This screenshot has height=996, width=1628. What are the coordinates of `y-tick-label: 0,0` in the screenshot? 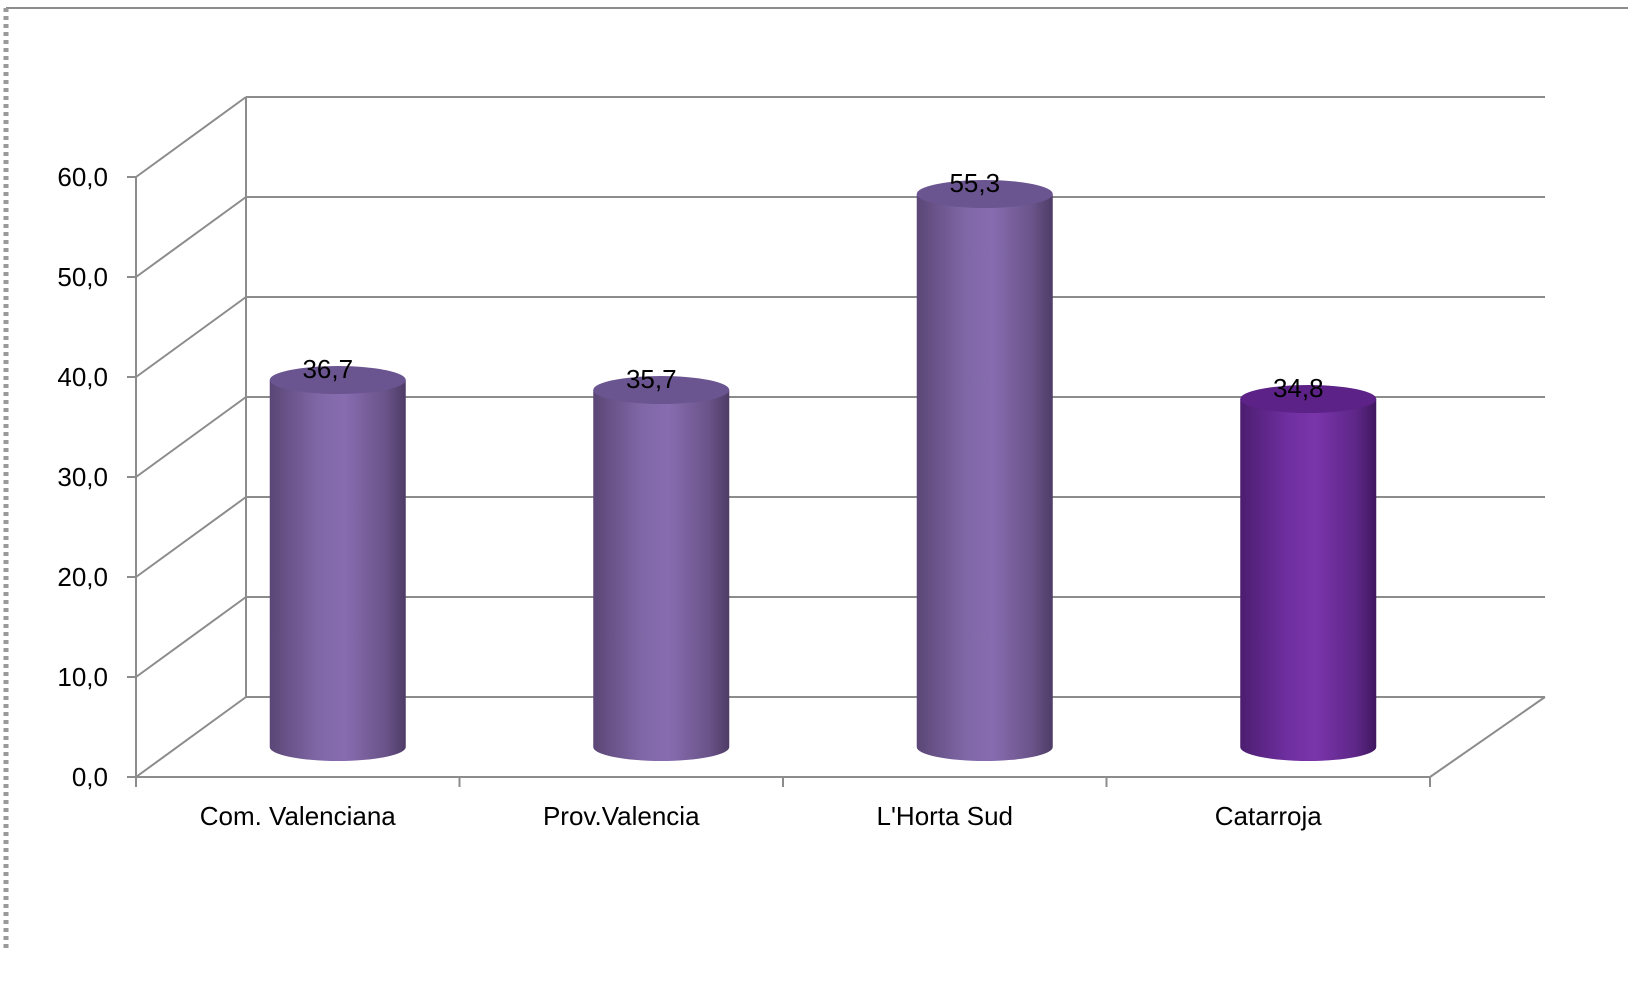 It's located at (90, 777).